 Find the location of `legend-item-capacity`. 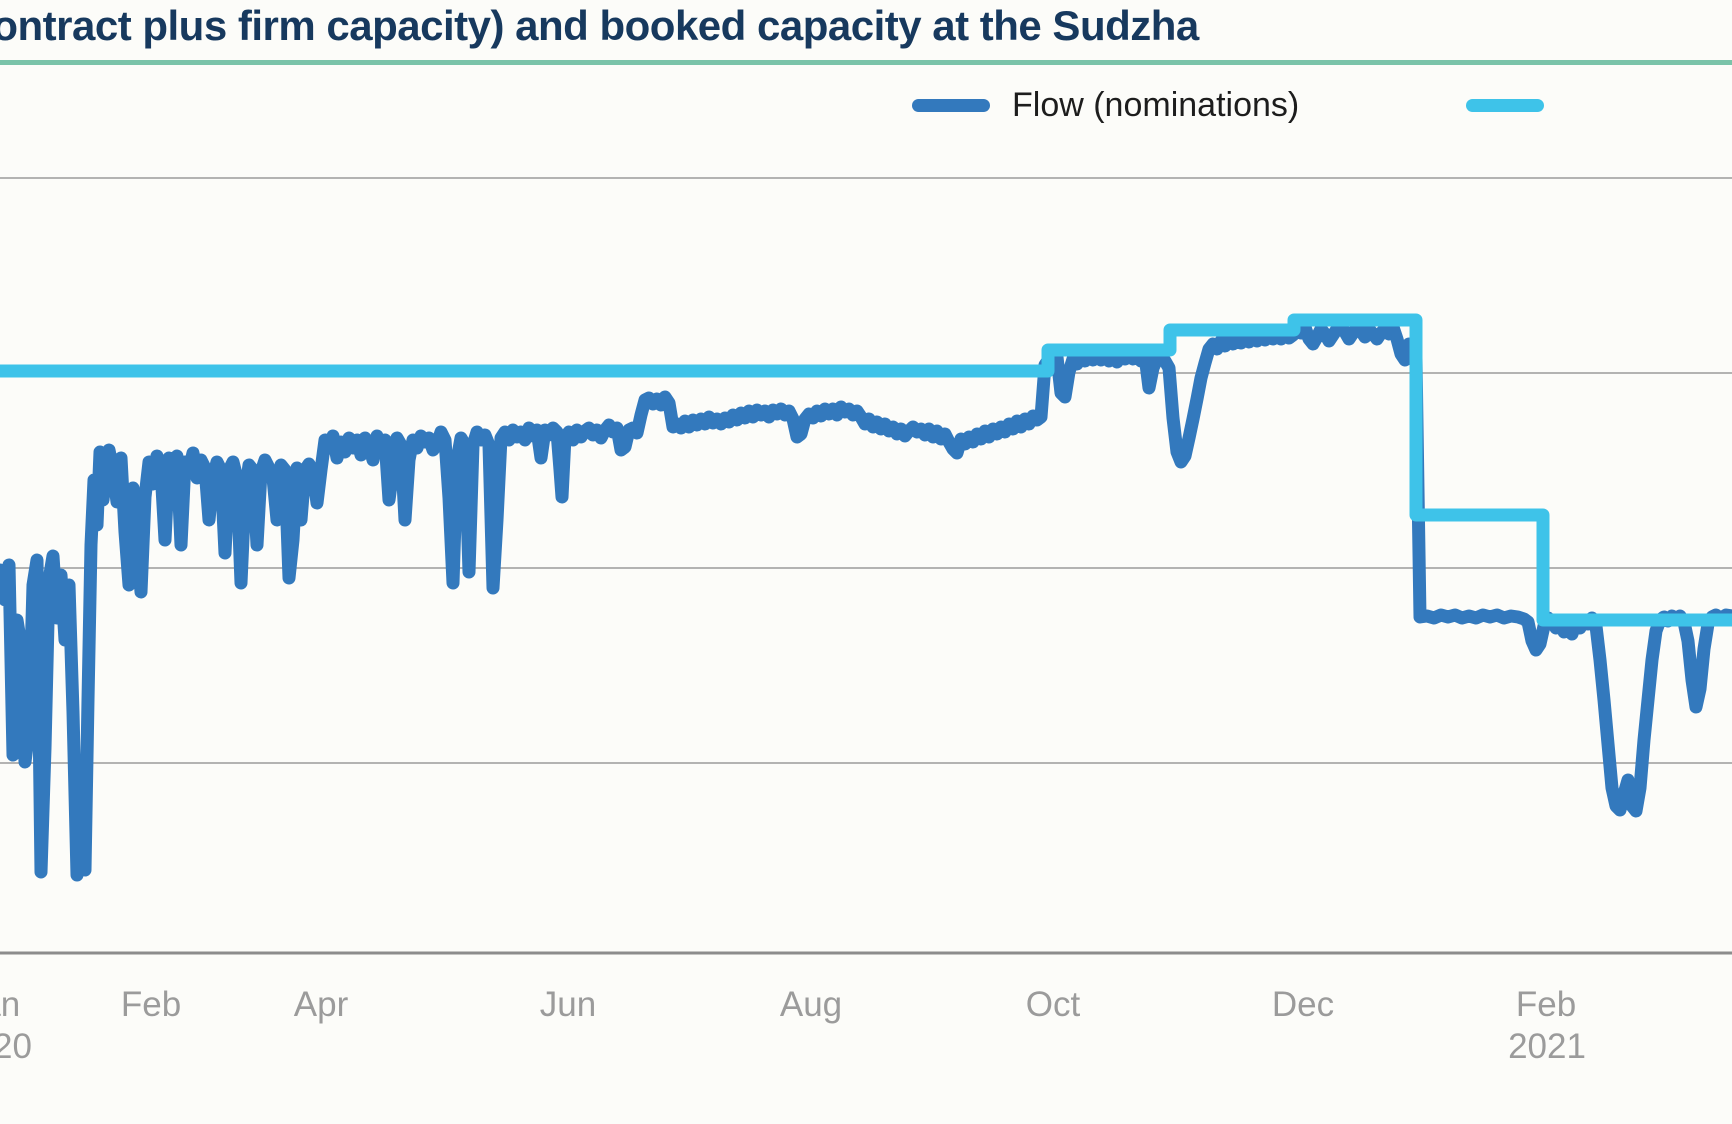

legend-item-capacity is located at coordinates (1516, 105).